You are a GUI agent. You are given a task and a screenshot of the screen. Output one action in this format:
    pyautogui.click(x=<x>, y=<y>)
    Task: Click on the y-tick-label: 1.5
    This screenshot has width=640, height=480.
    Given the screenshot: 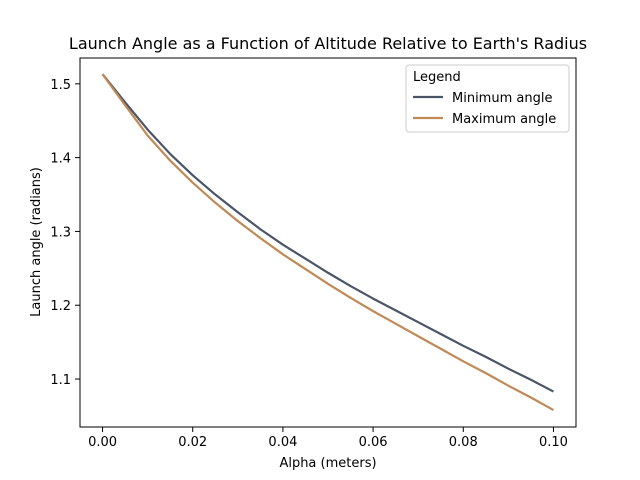 What is the action you would take?
    pyautogui.click(x=60, y=85)
    